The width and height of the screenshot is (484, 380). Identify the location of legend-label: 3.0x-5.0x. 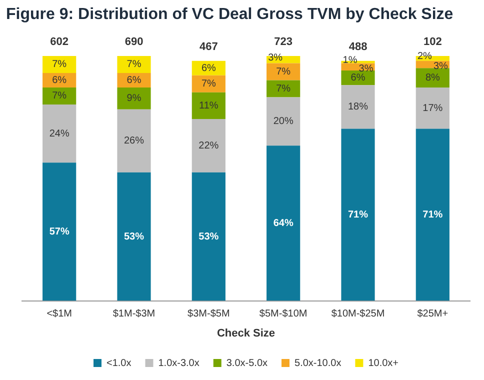
(247, 363).